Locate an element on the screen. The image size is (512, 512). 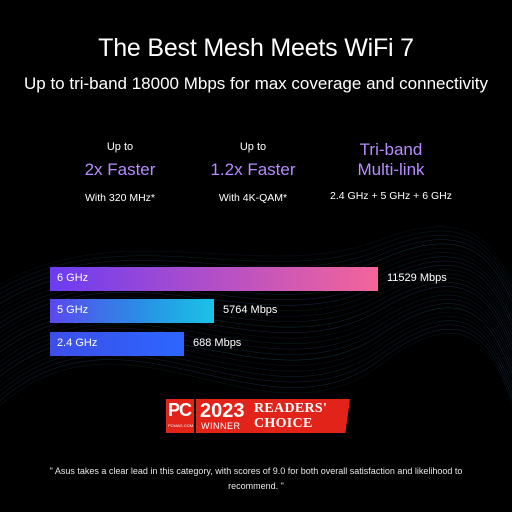
bar-row-5ghz: 5 GHz 5764 Mbps is located at coordinates (182, 311).